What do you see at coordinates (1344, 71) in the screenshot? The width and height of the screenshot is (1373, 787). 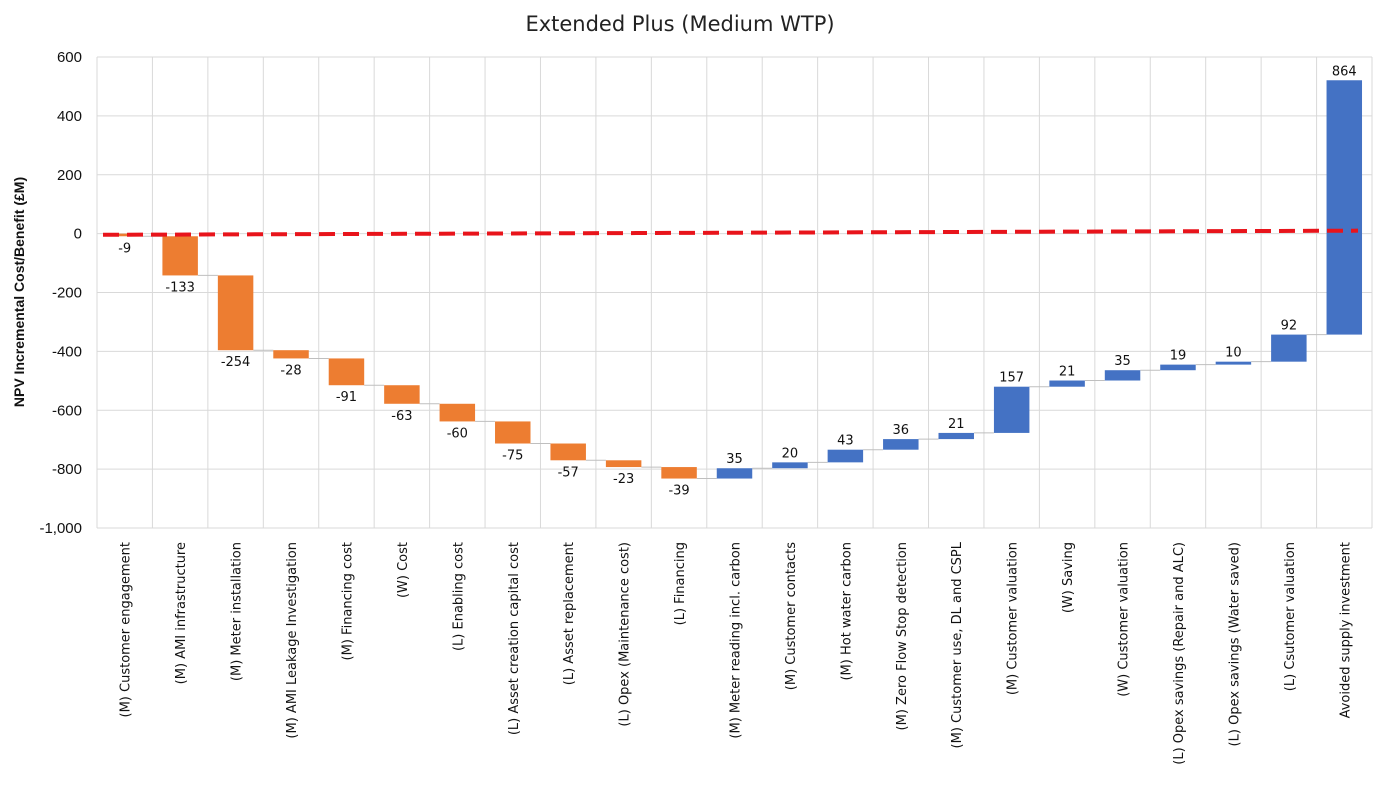 I see `data-label: 864` at bounding box center [1344, 71].